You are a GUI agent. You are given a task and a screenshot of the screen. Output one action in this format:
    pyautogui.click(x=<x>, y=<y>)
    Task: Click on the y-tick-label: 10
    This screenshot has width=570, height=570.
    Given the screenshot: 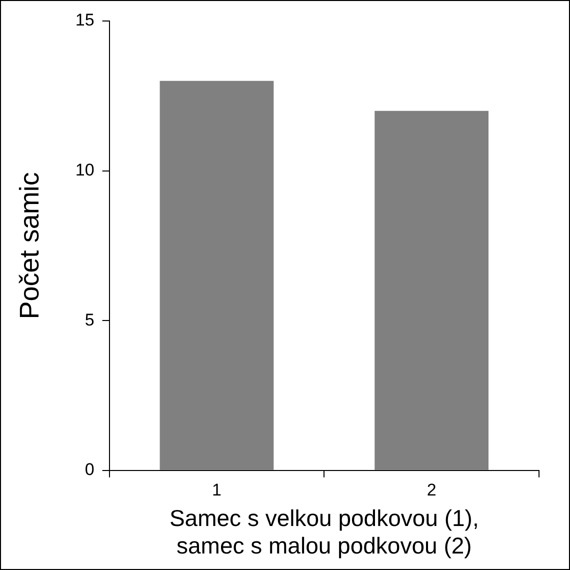 What is the action you would take?
    pyautogui.click(x=84, y=170)
    